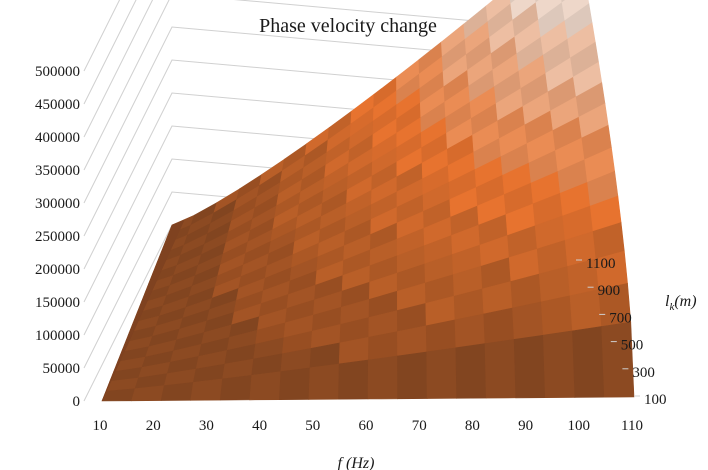 This screenshot has height=470, width=708. What do you see at coordinates (57, 138) in the screenshot?
I see `y-tick-label: 400000` at bounding box center [57, 138].